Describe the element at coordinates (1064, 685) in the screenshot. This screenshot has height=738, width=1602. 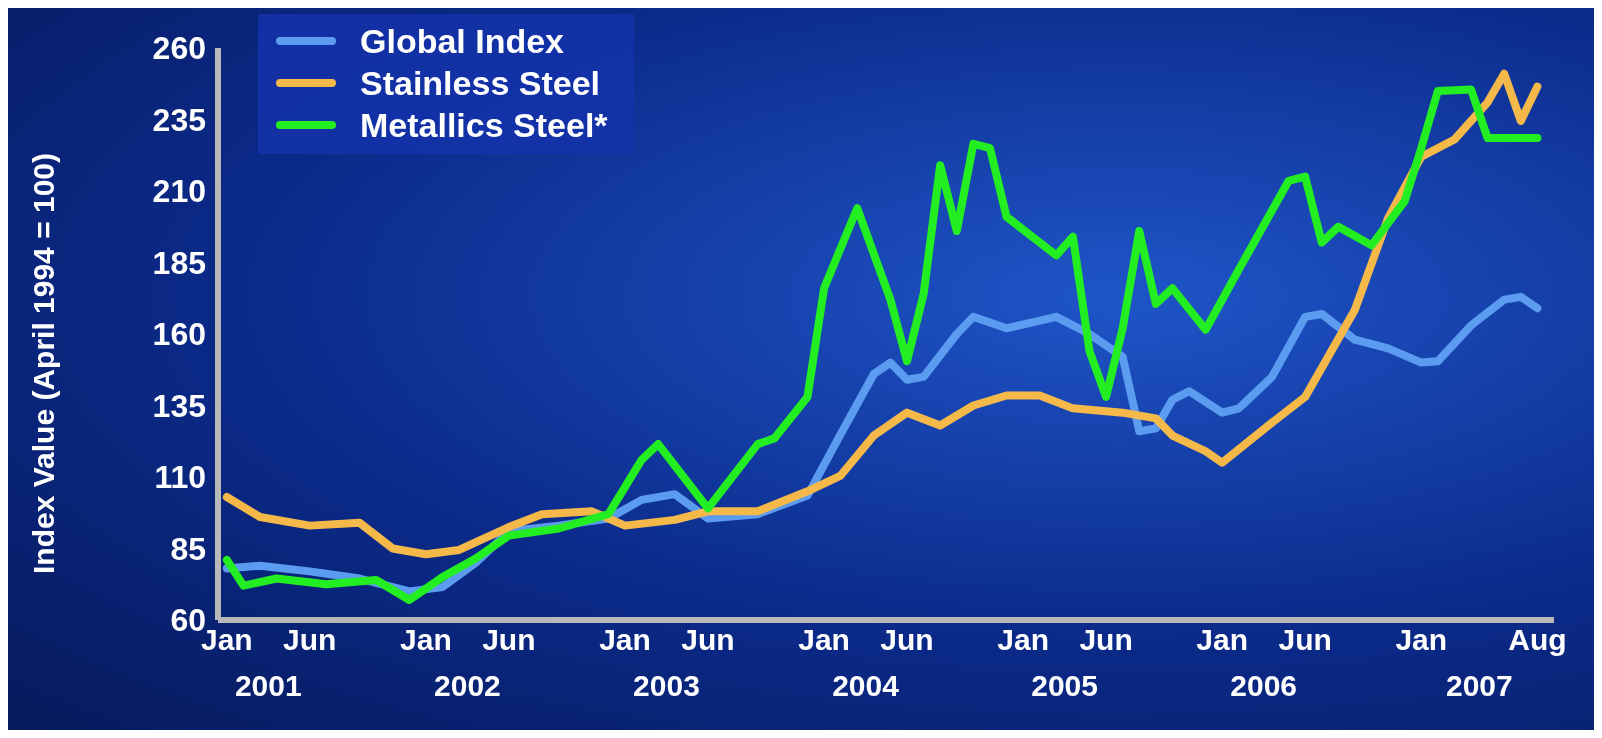
I see `text: 2005` at that location.